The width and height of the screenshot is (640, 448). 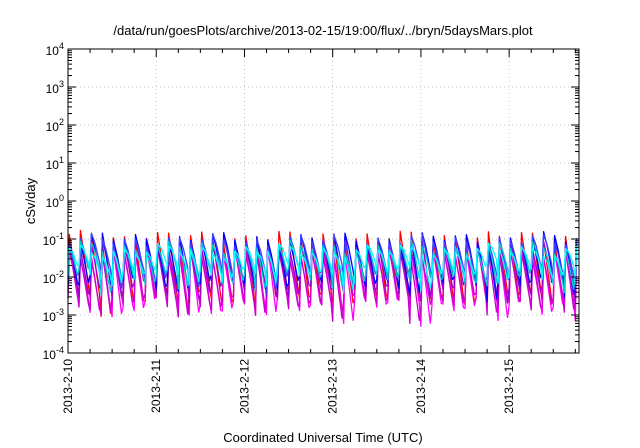 I want to click on y-tick-label: 10³, so click(x=55, y=87).